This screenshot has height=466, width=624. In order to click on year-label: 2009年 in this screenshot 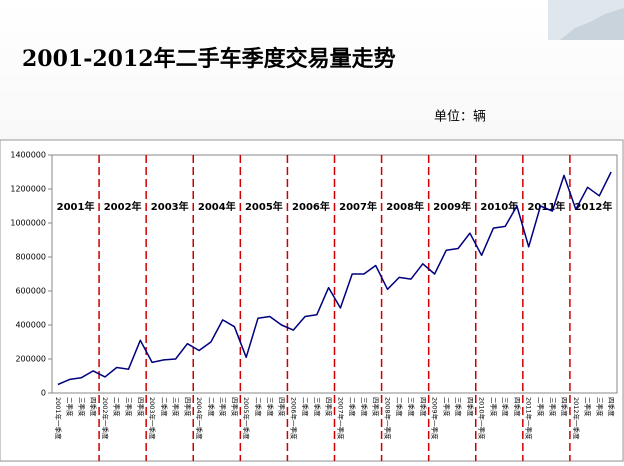, I will do `click(452, 206)`.